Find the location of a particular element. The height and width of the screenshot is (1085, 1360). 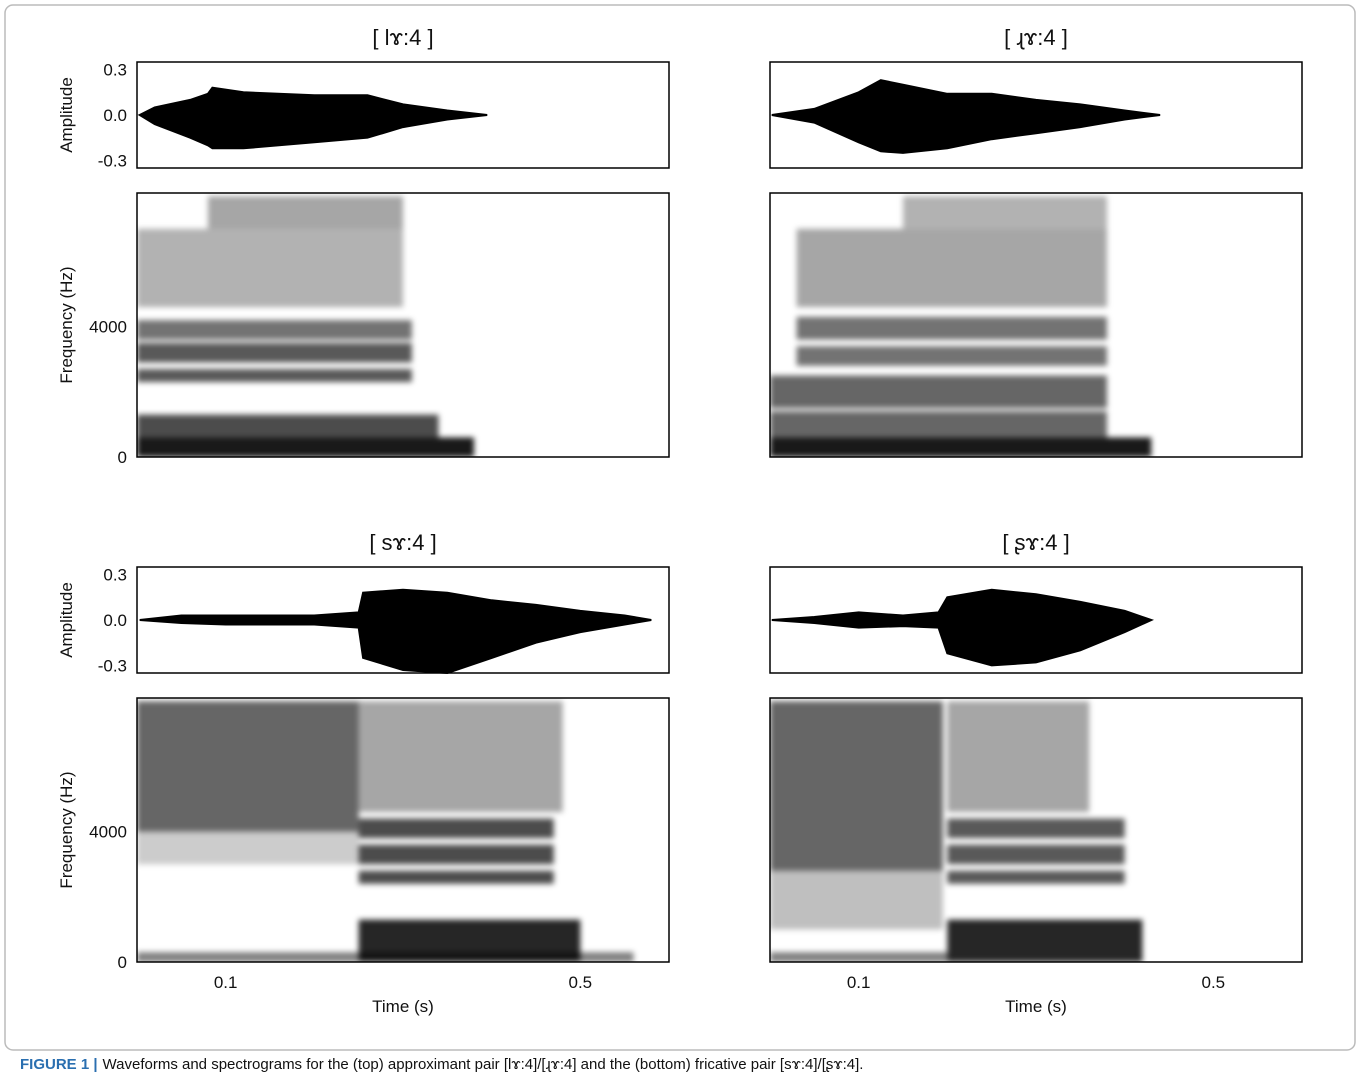

panel-title: [ ʂɤ:4 ] is located at coordinates (1035, 542).